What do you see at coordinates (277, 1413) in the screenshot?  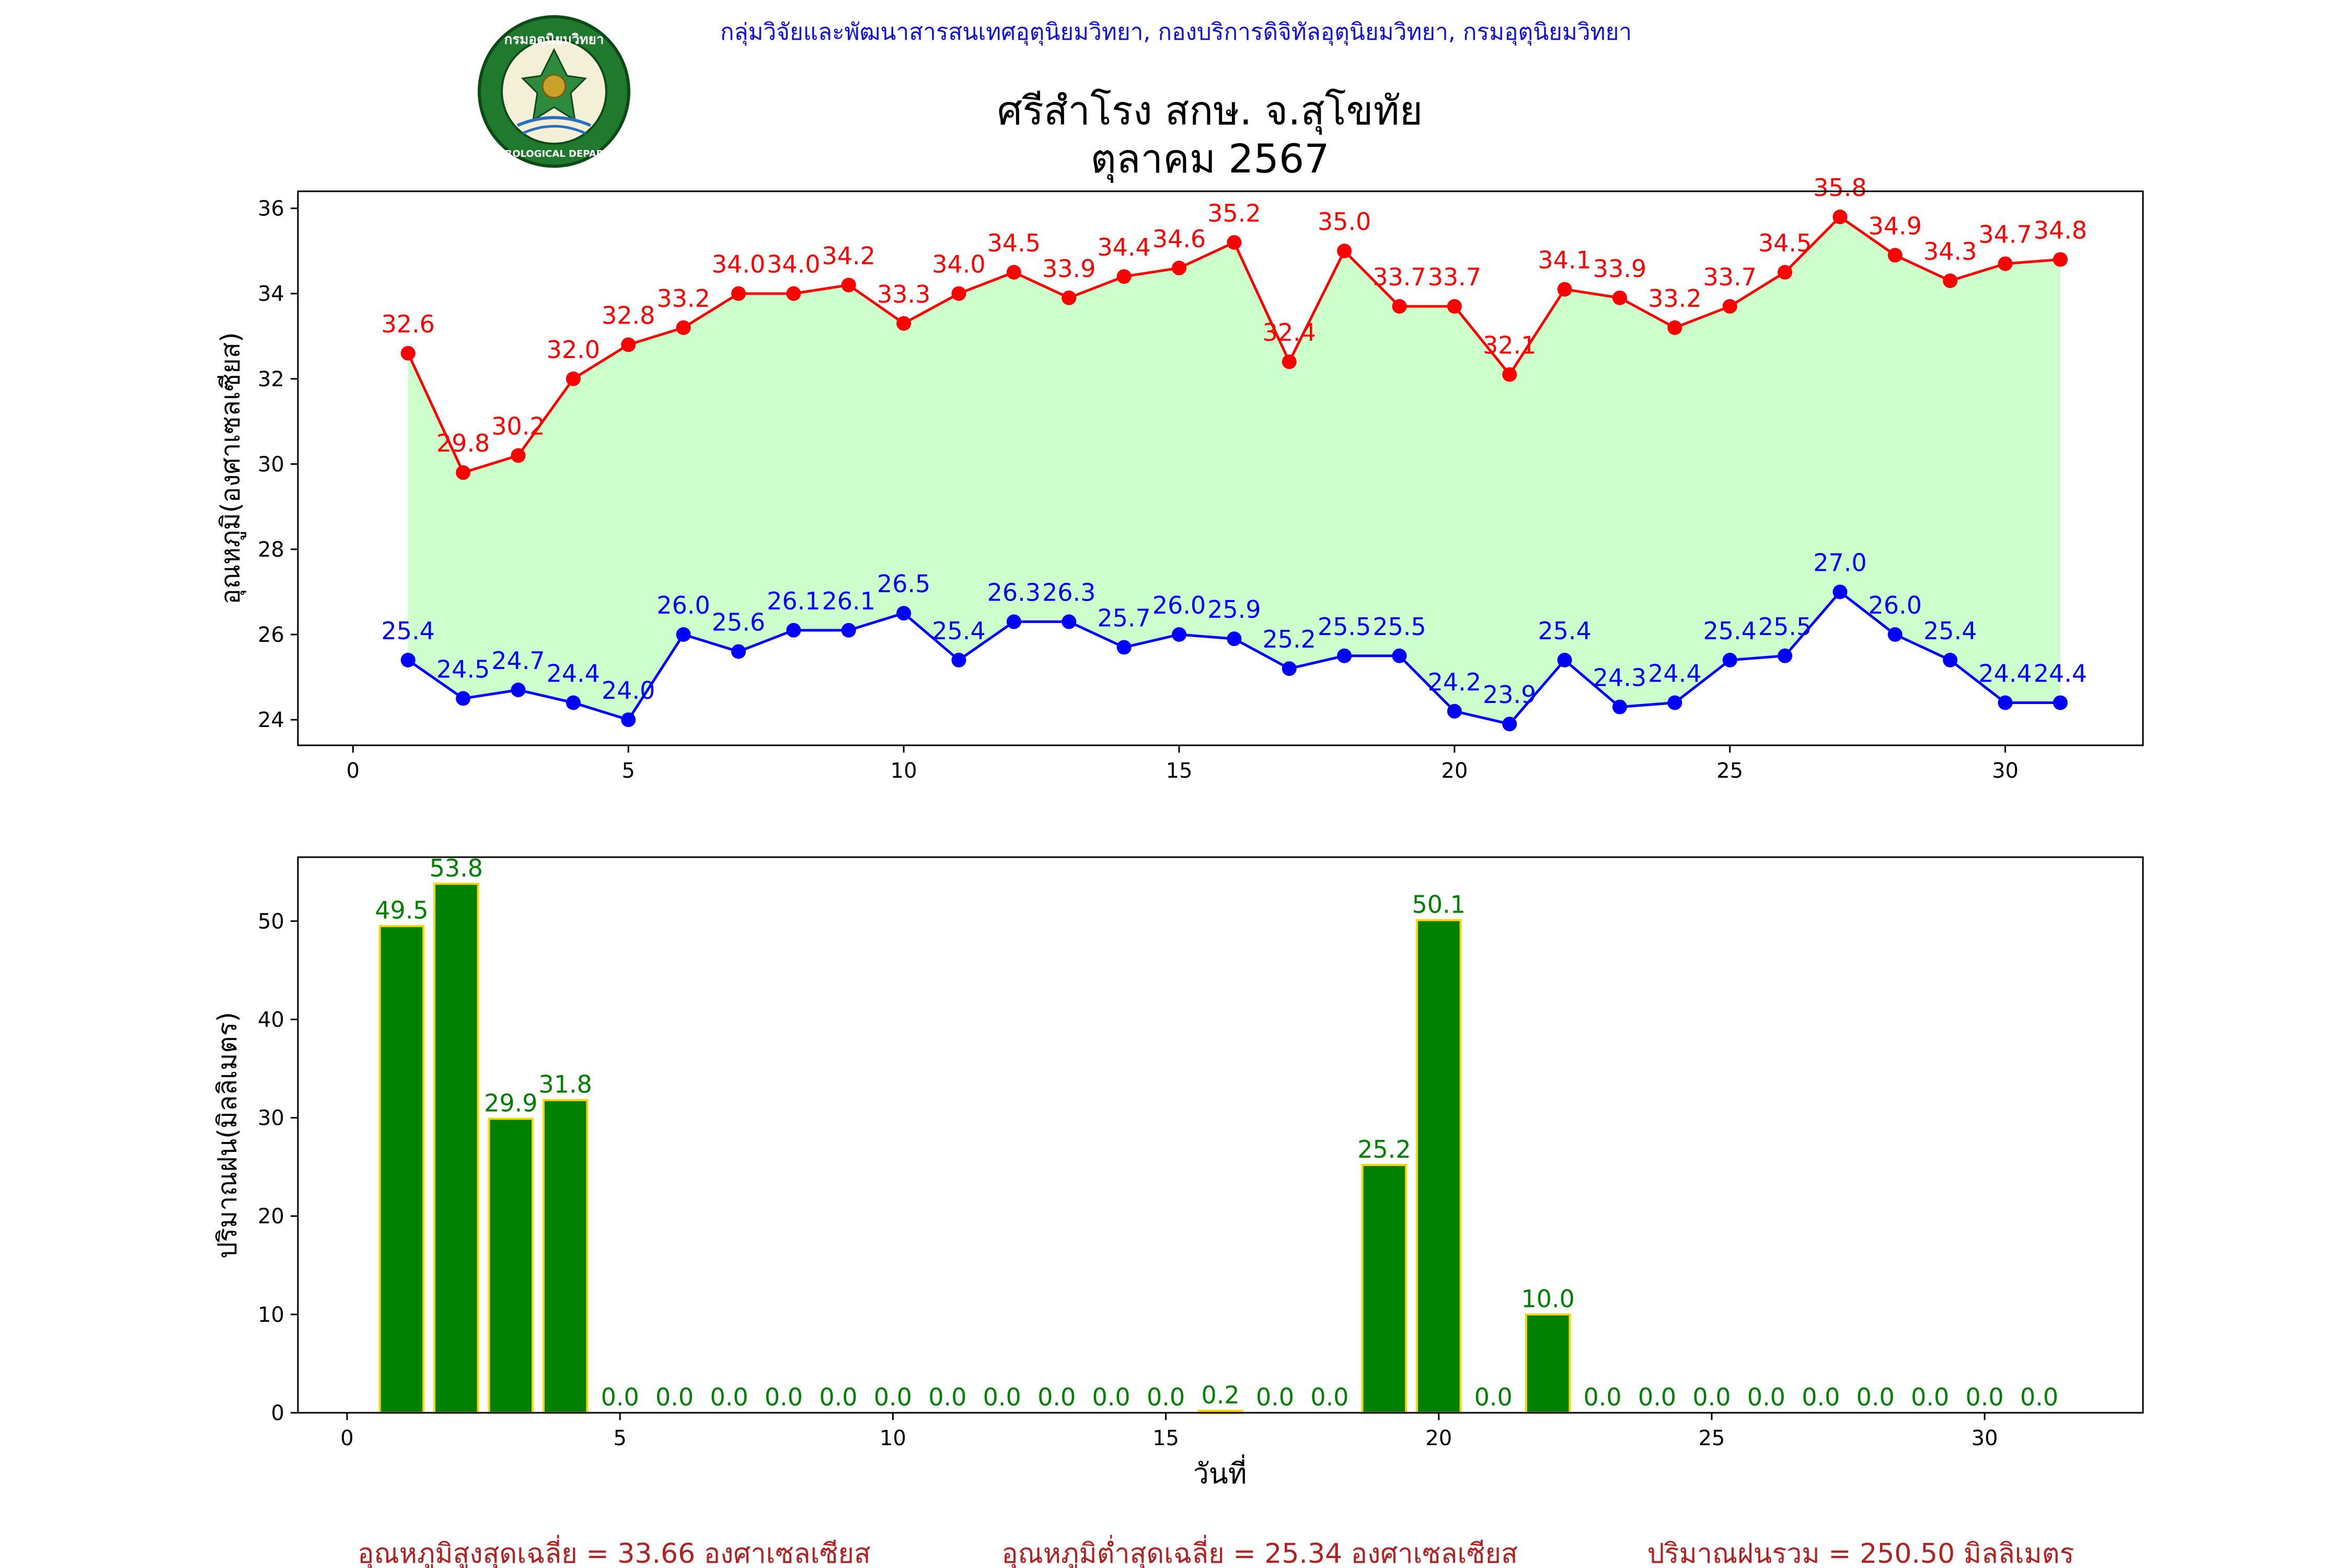 I see `rainfall-ytick-label: 0` at bounding box center [277, 1413].